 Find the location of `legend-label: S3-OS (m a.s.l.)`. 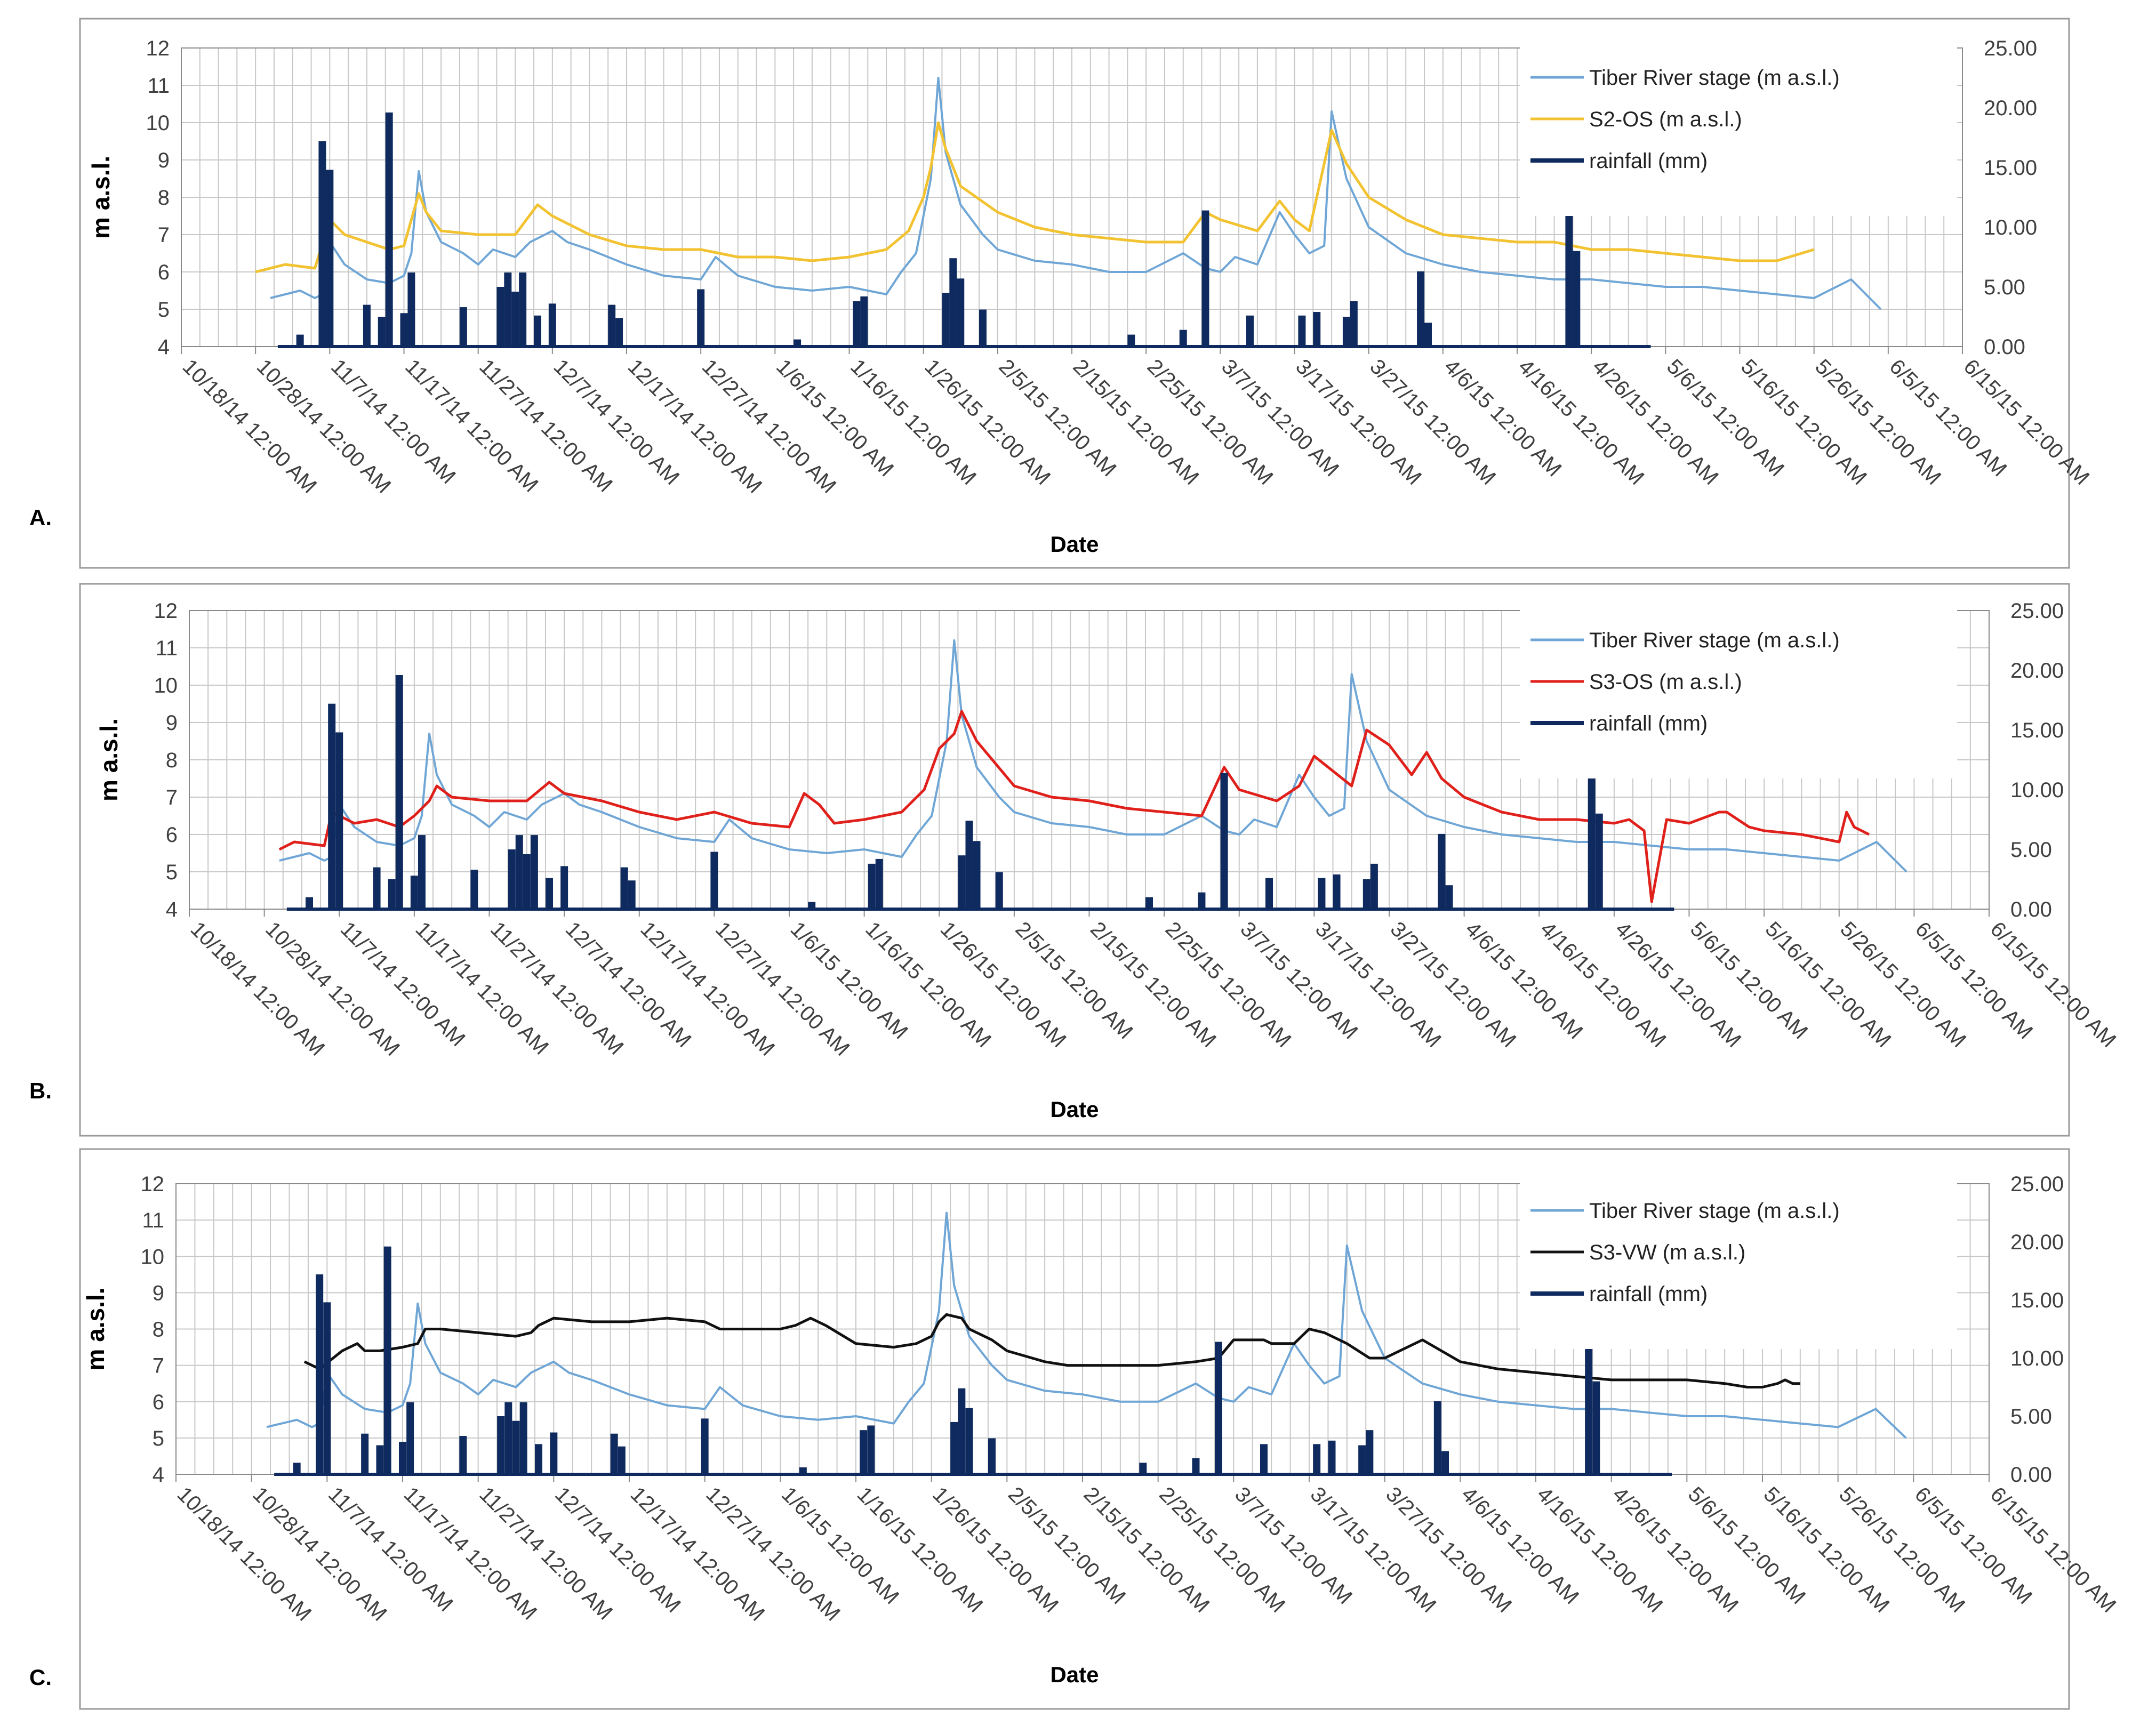

legend-label: S3-OS (m a.s.l.) is located at coordinates (1665, 682).